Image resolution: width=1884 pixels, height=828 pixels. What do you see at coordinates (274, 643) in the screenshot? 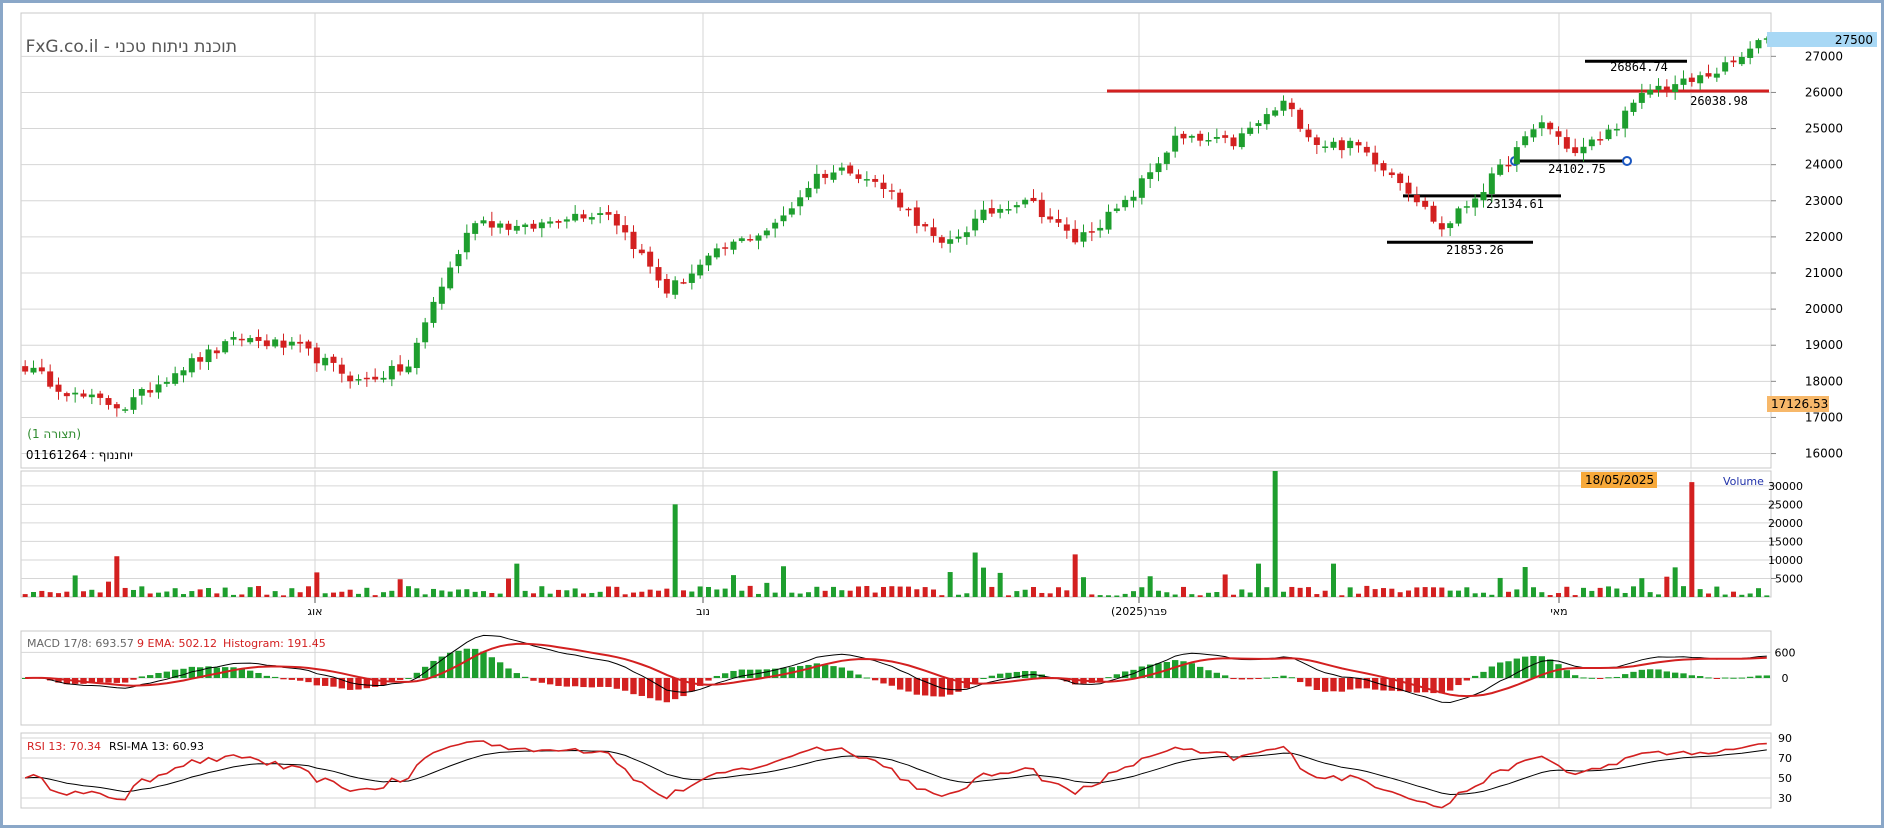
I see `macd-histogram-label: Histogram: 191.45` at bounding box center [274, 643].